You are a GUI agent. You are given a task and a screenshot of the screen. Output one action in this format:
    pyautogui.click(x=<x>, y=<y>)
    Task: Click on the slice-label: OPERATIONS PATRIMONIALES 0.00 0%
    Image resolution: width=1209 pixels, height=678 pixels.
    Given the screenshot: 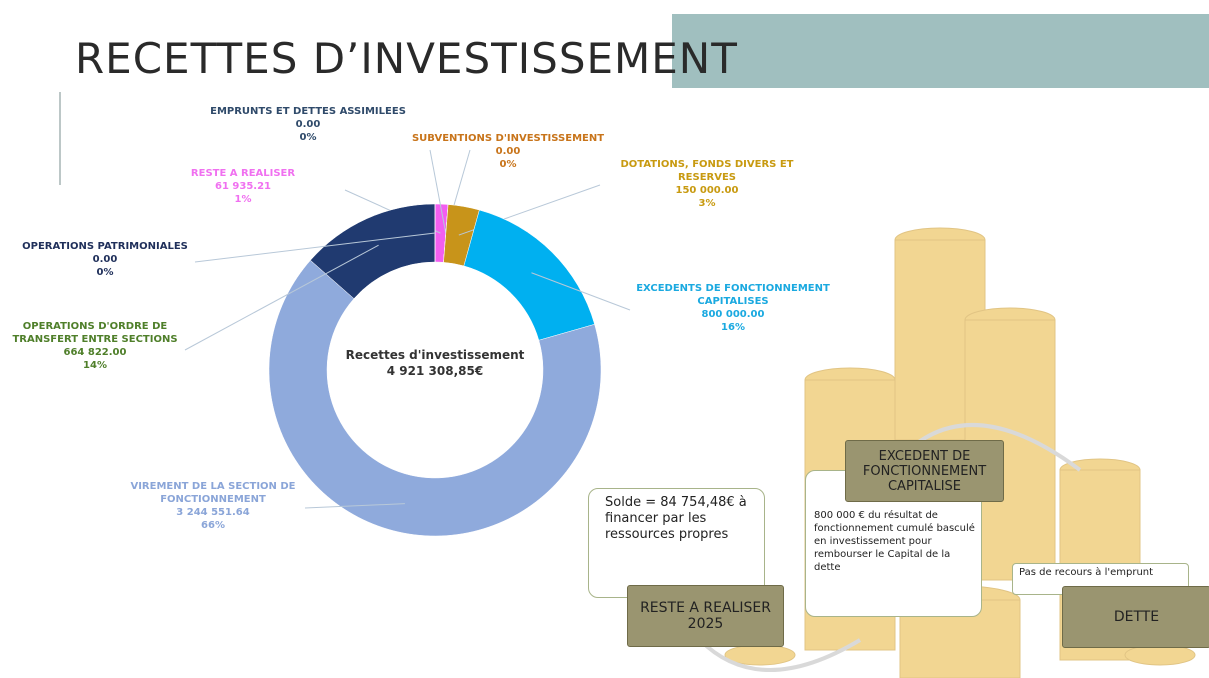 What is the action you would take?
    pyautogui.click(x=105, y=259)
    